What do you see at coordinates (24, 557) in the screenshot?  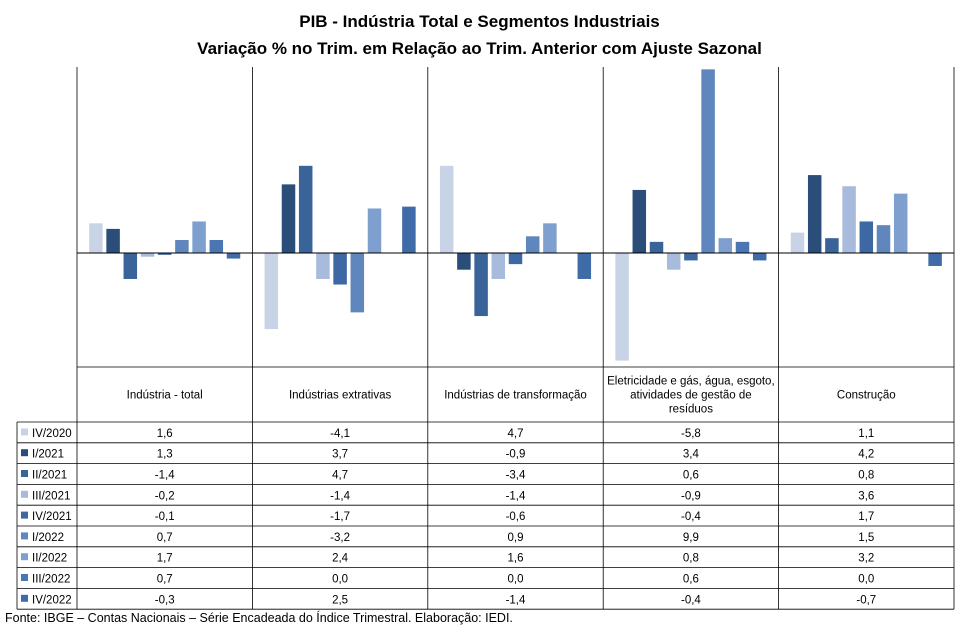 I see `legend-key-II/2022` at bounding box center [24, 557].